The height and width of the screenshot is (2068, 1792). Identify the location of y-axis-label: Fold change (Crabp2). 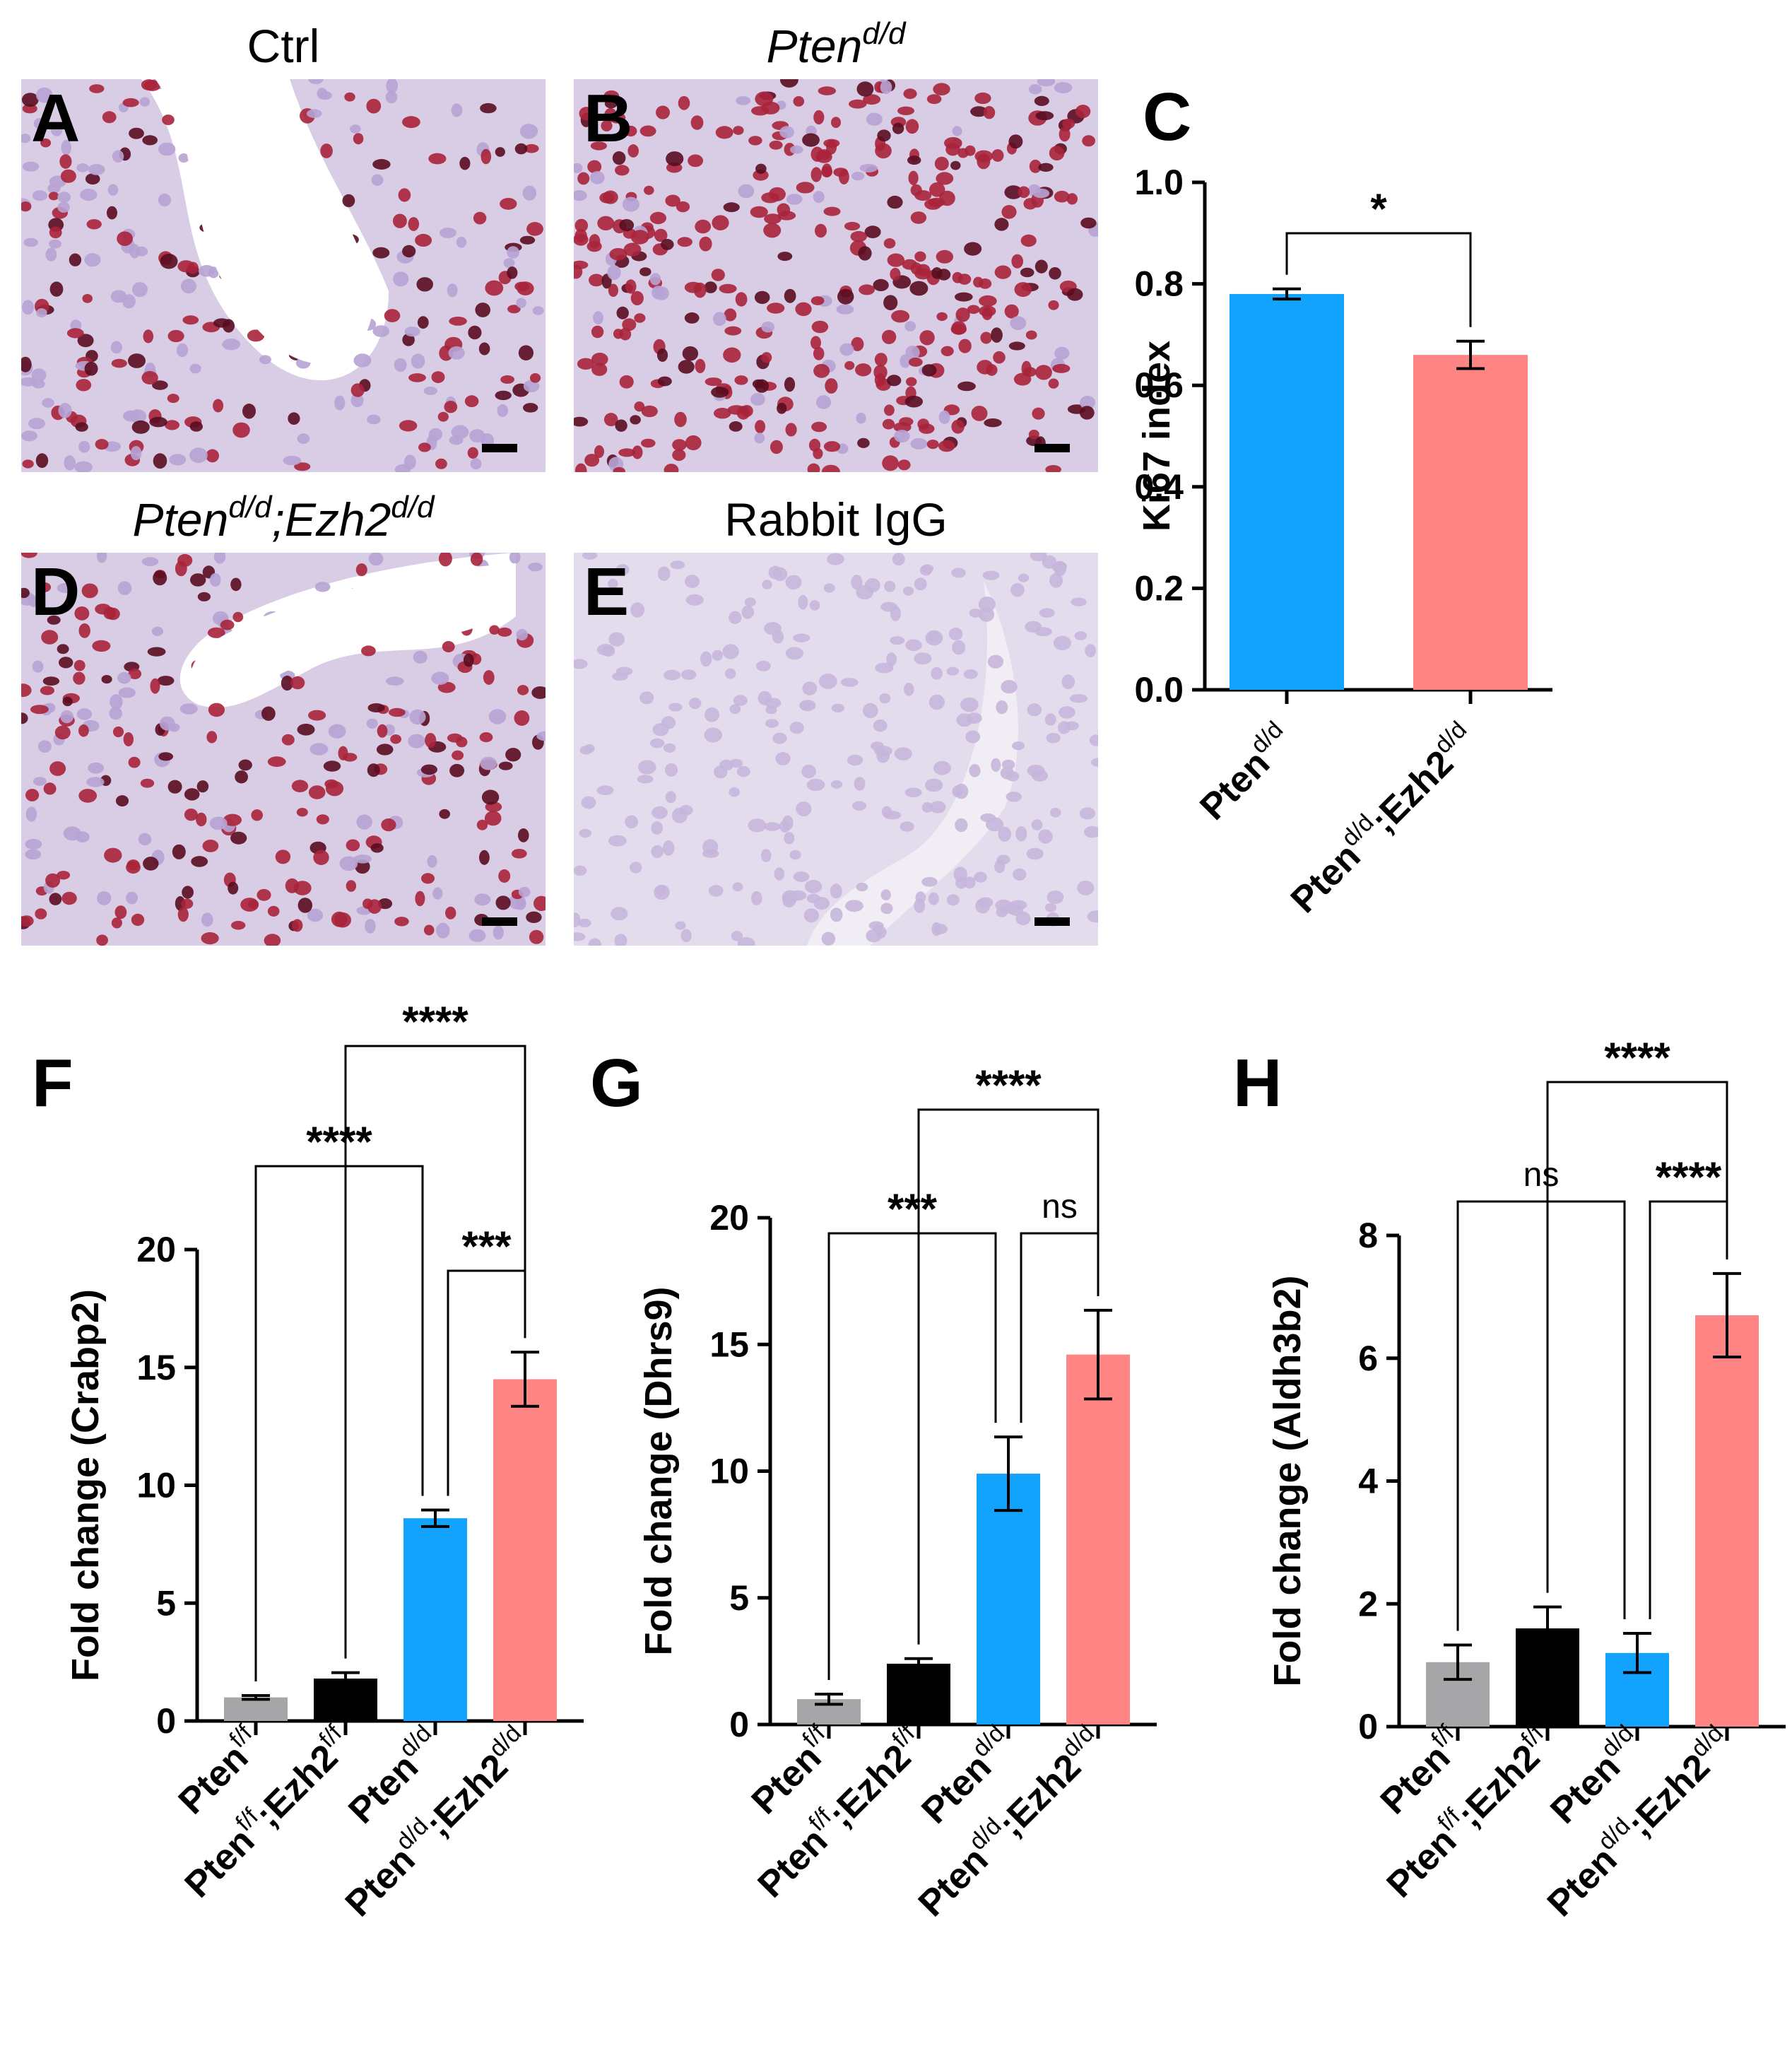
(86, 1485).